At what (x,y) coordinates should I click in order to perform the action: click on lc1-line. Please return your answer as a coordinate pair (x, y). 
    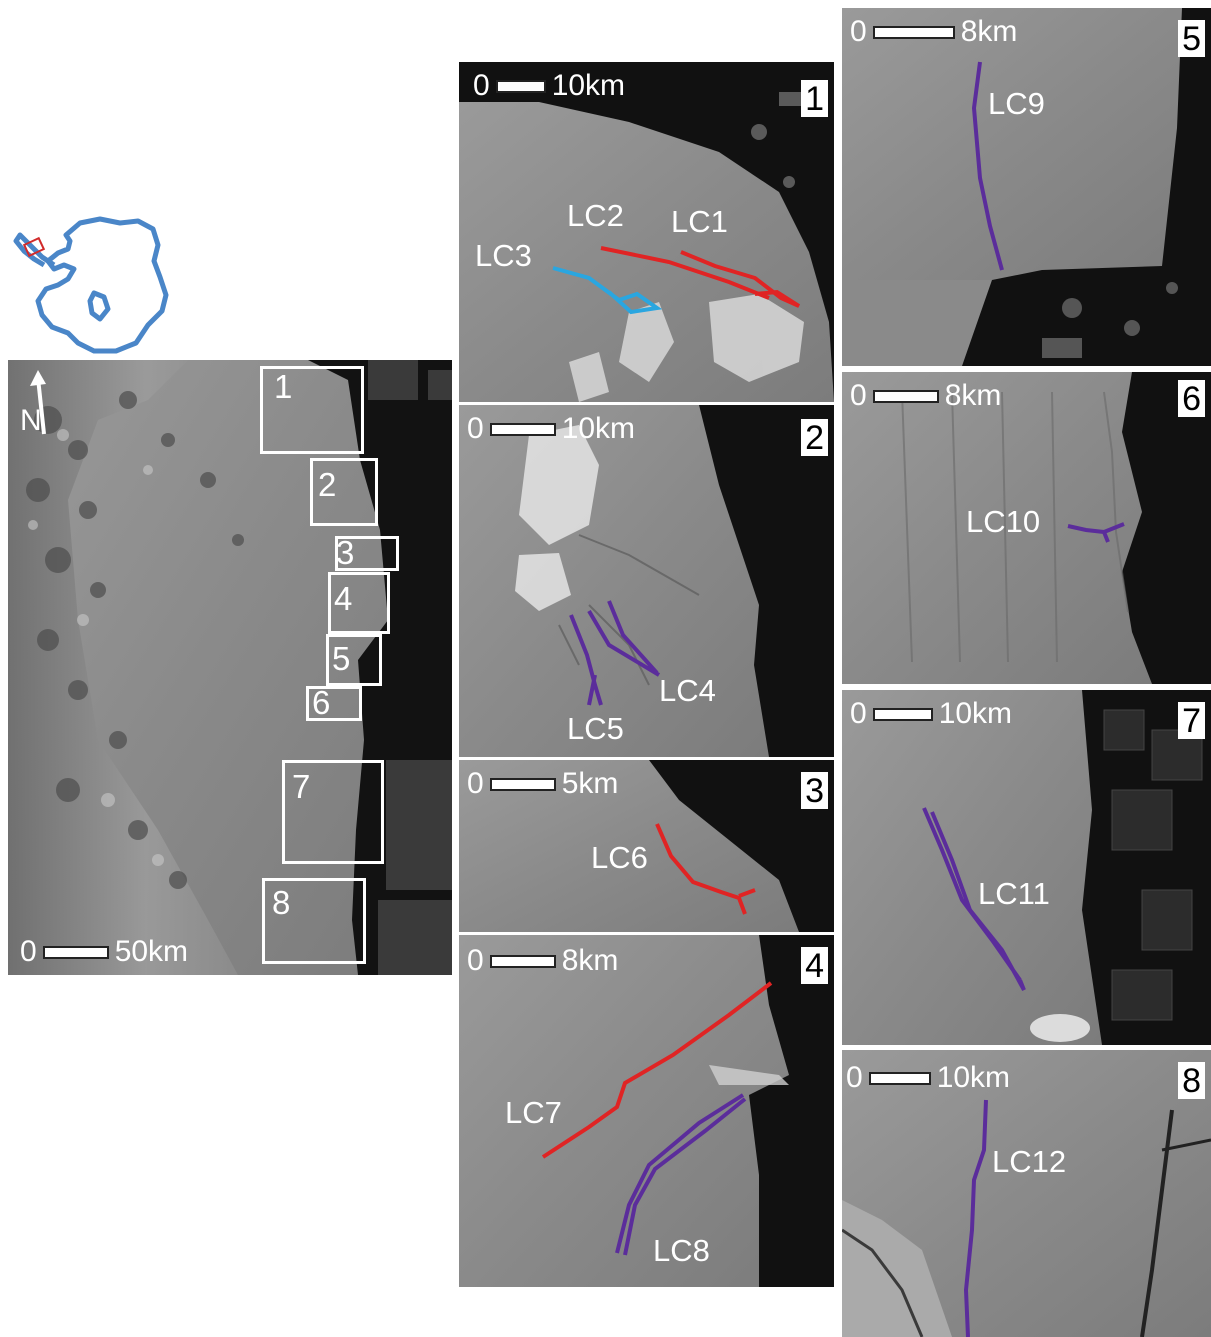
    Looking at the image, I should click on (740, 279).